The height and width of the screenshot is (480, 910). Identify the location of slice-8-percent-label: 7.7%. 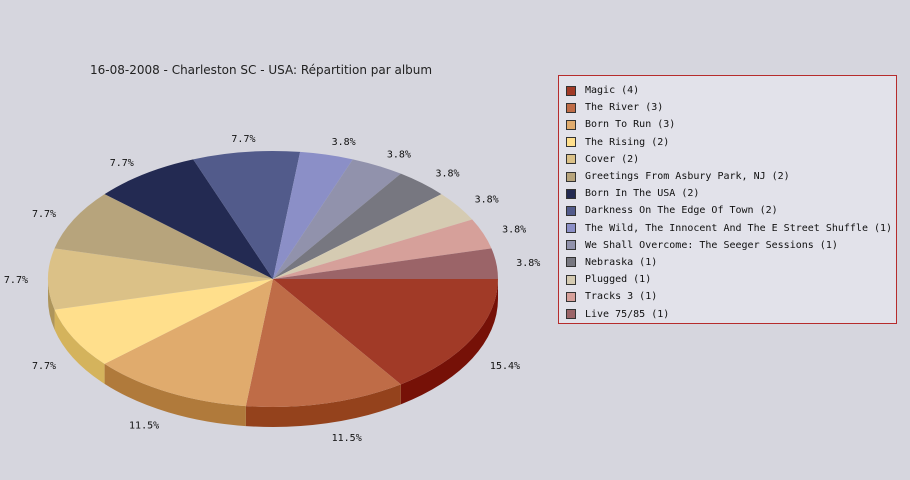
(243, 139).